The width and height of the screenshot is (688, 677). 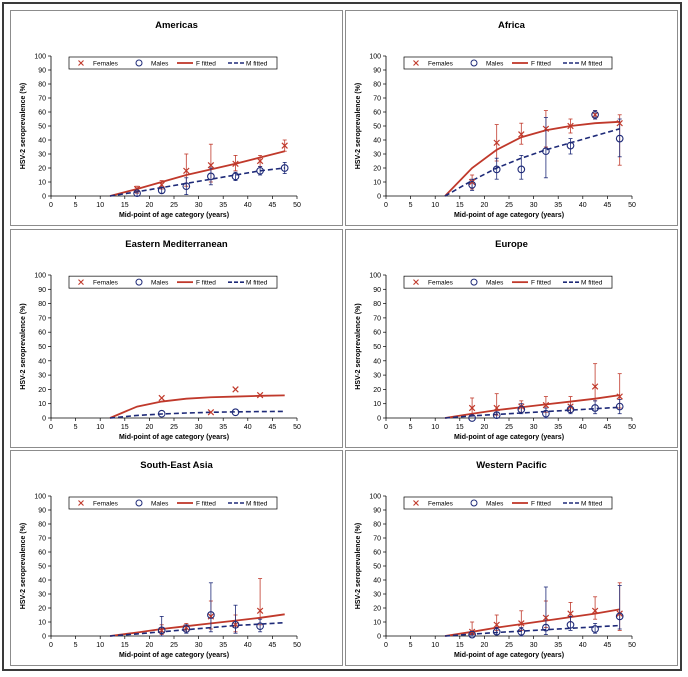 What do you see at coordinates (206, 503) in the screenshot?
I see `legend-label-f-fitted: F fitted` at bounding box center [206, 503].